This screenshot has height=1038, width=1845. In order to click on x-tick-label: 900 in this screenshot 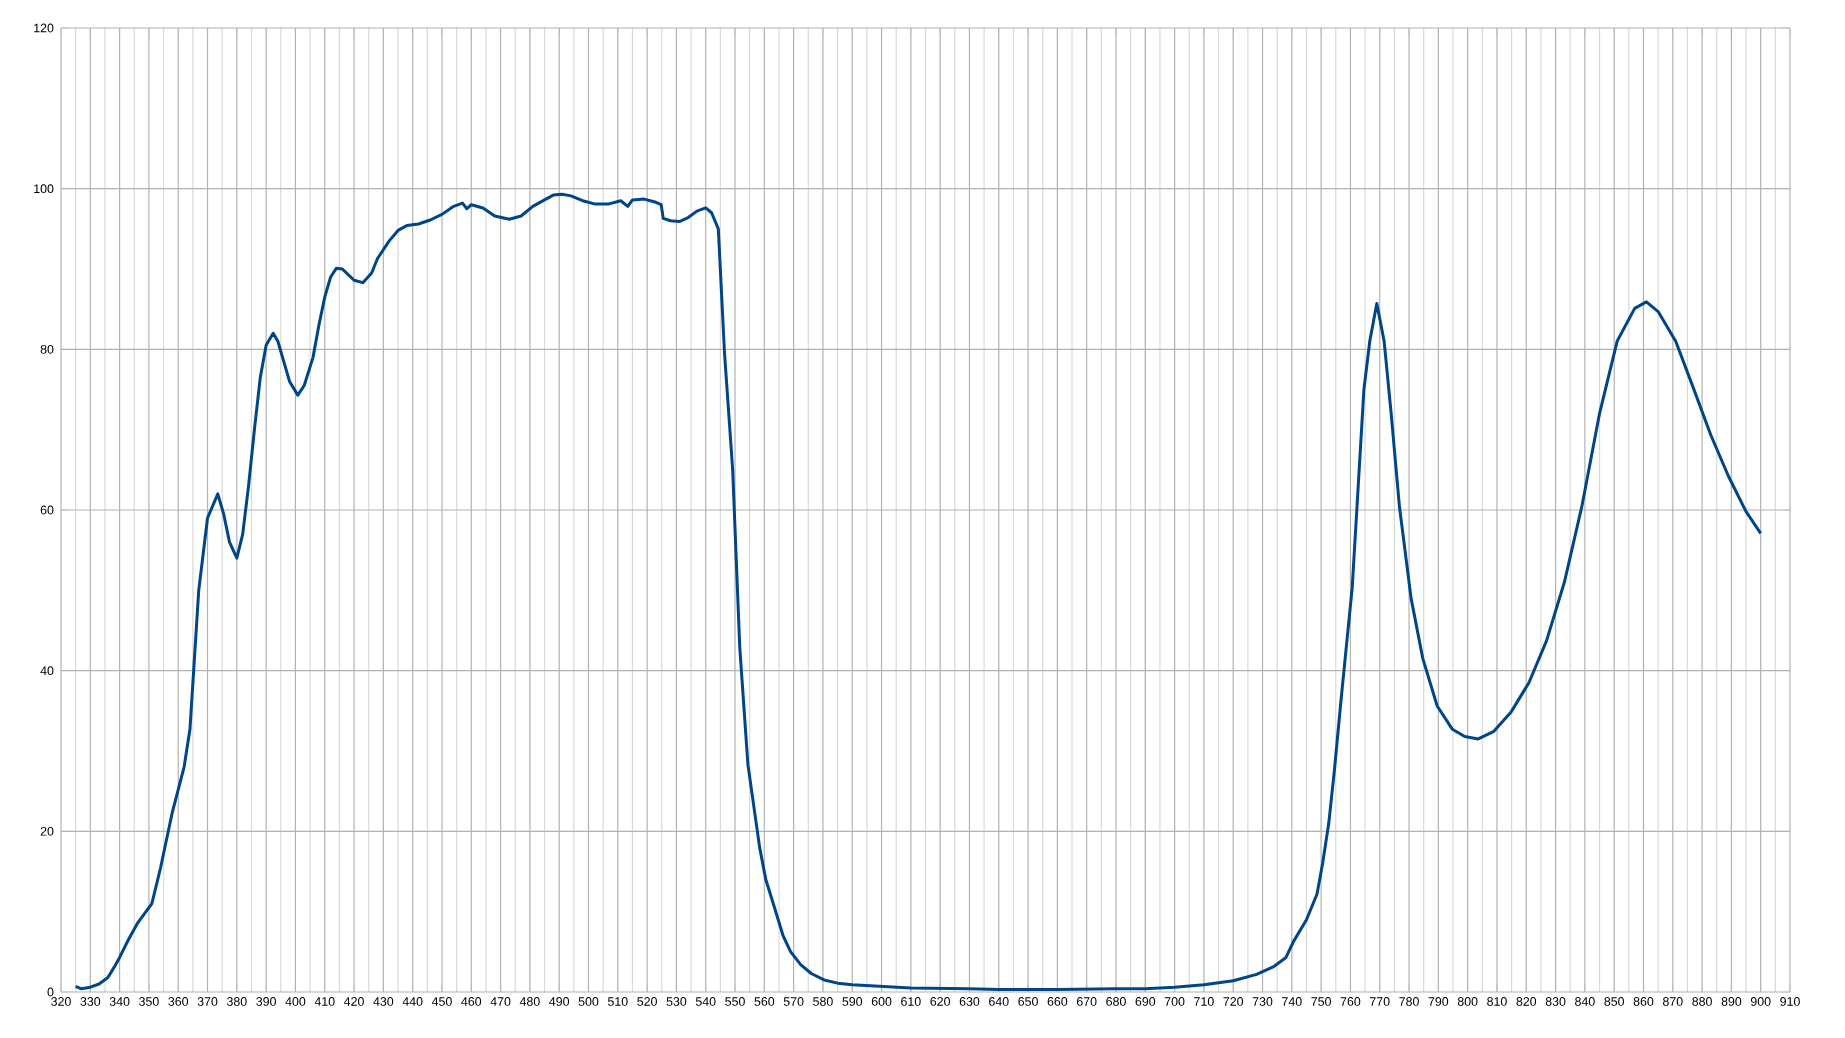, I will do `click(1760, 1001)`.